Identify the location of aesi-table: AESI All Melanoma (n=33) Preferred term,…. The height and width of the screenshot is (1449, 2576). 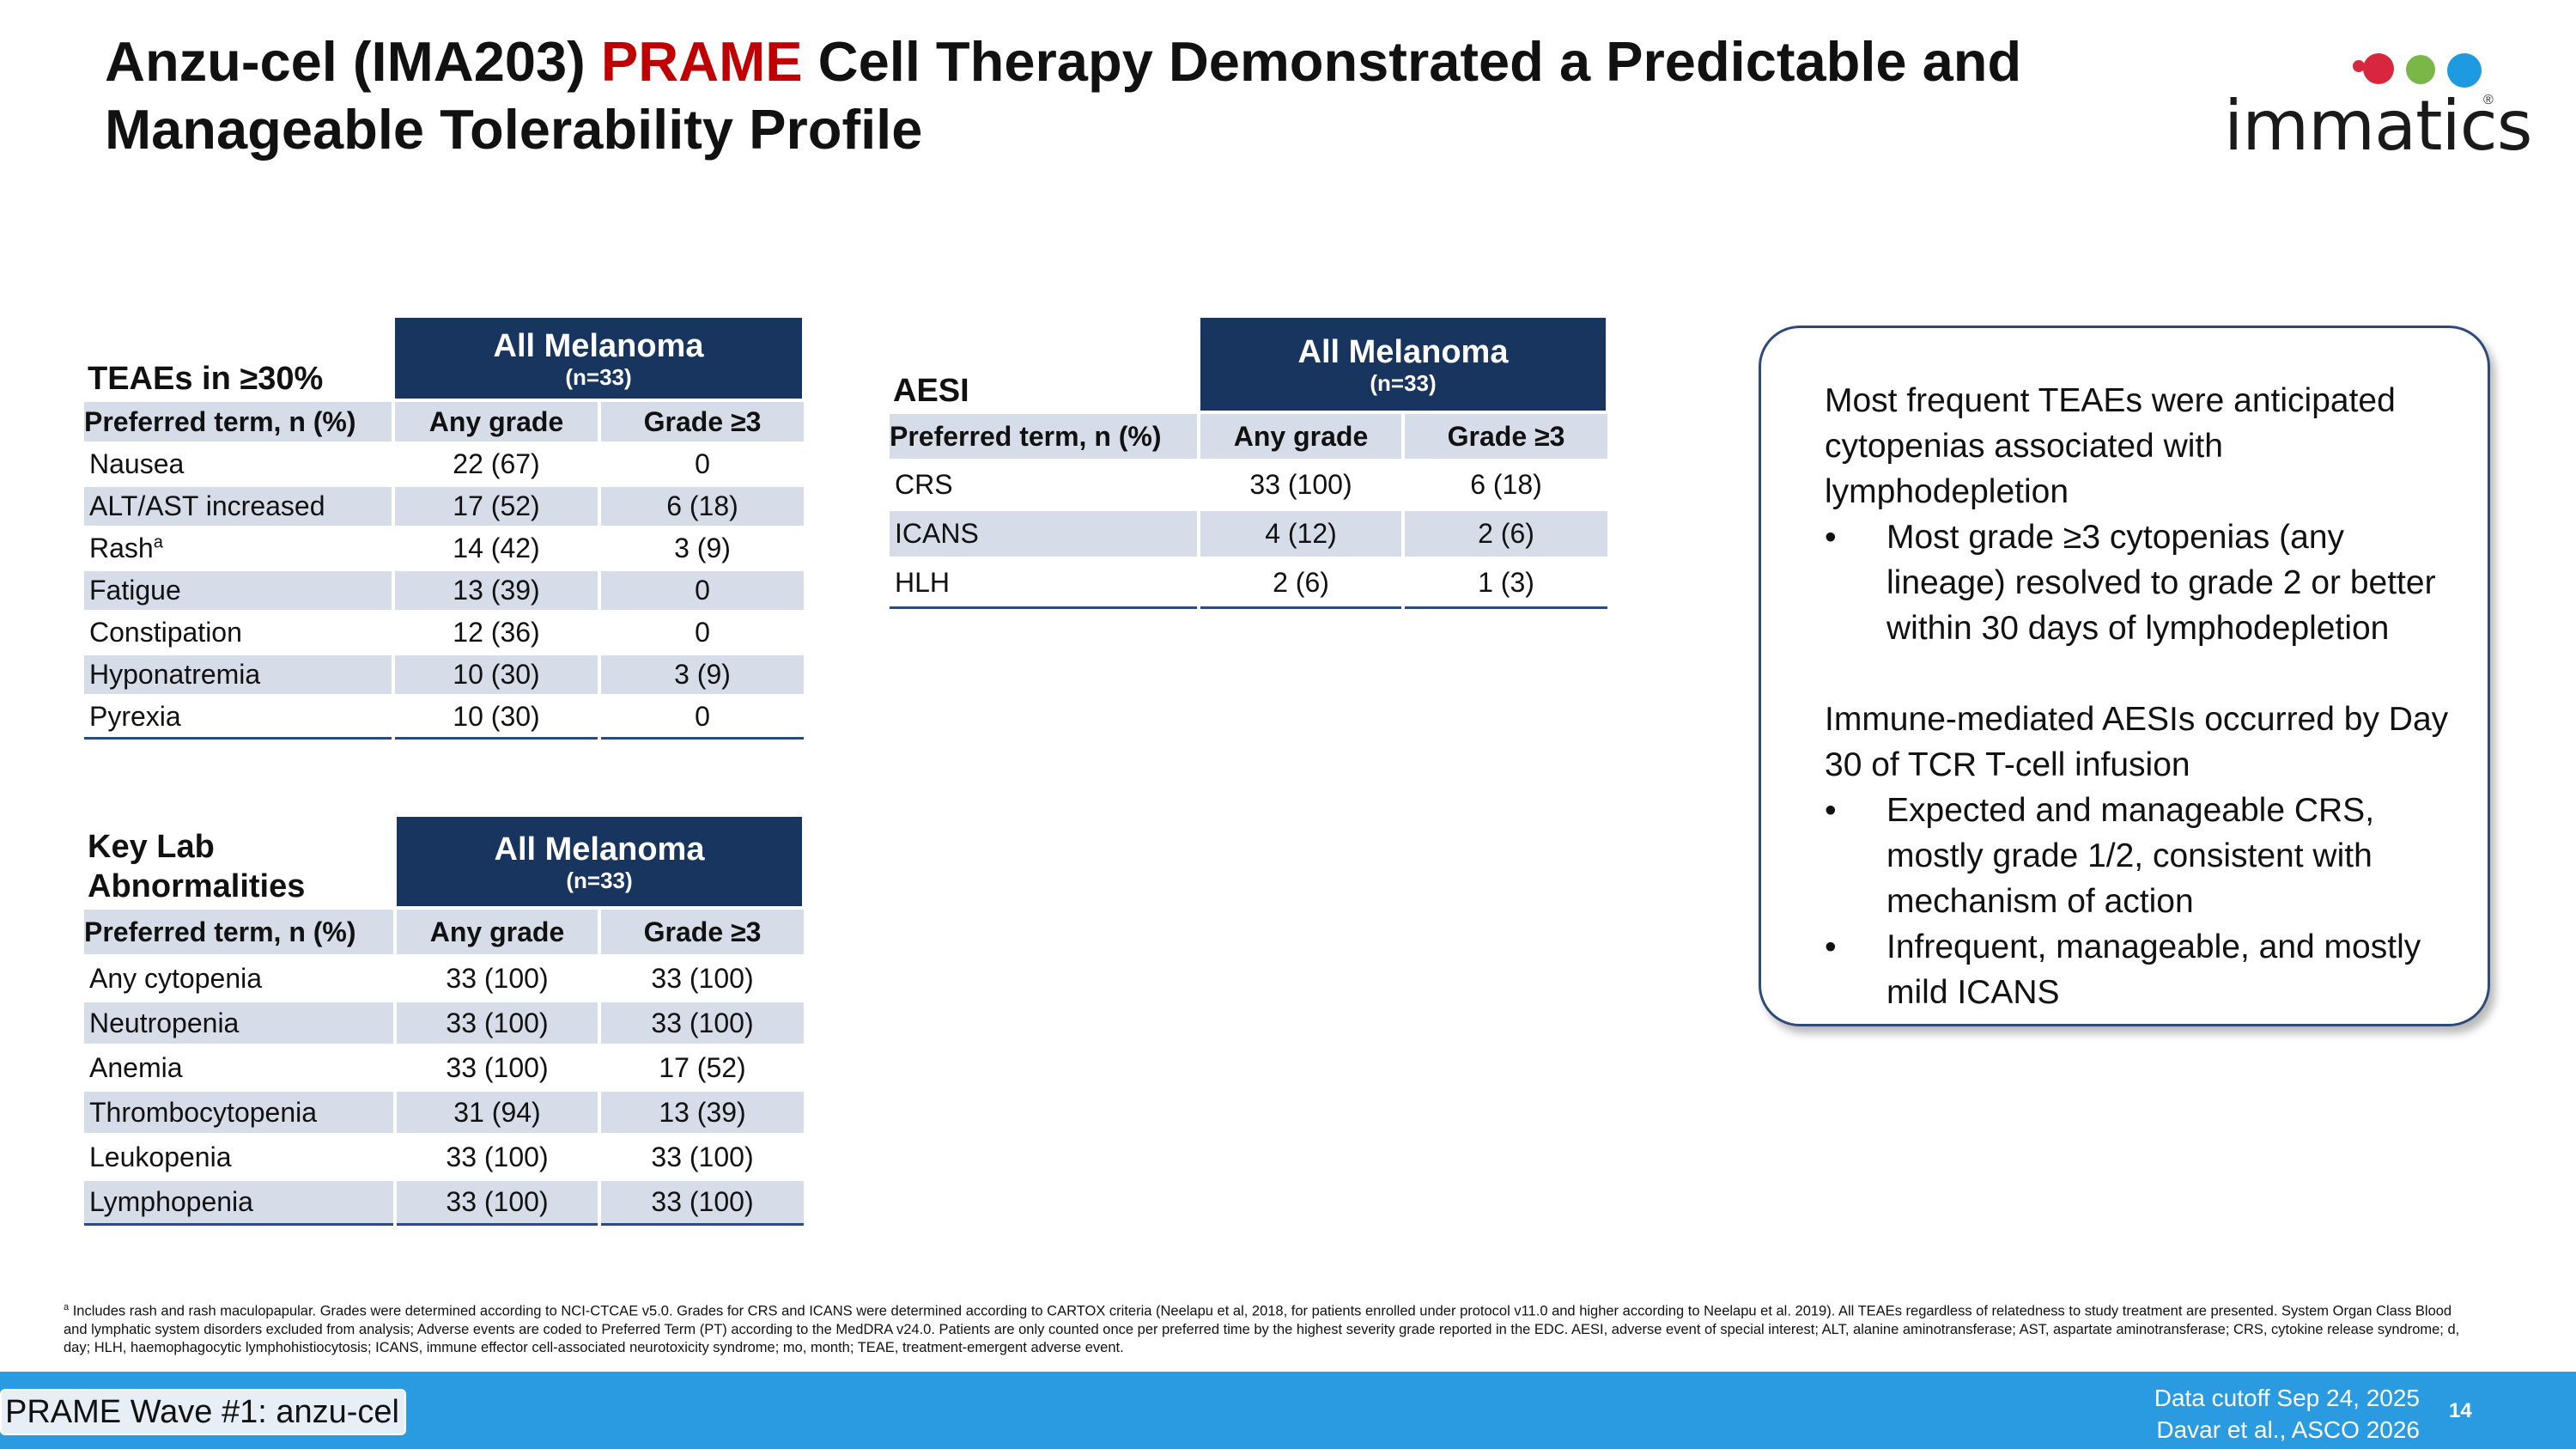
(1250, 463).